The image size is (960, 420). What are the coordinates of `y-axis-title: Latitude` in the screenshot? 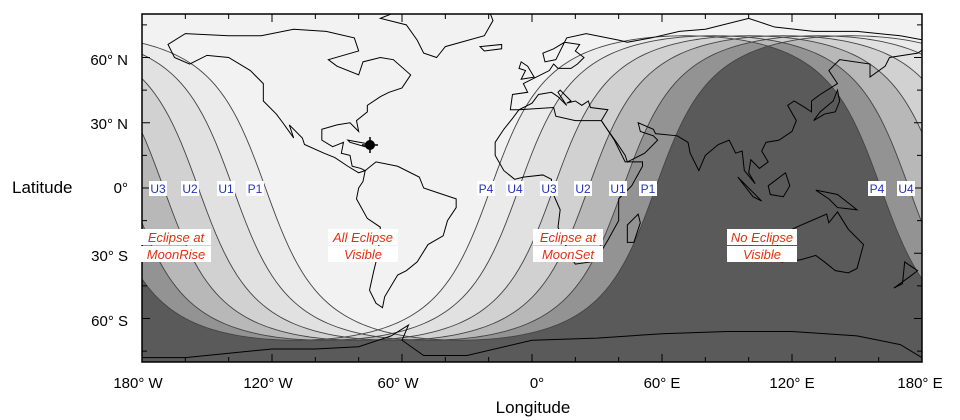 It's located at (42, 187).